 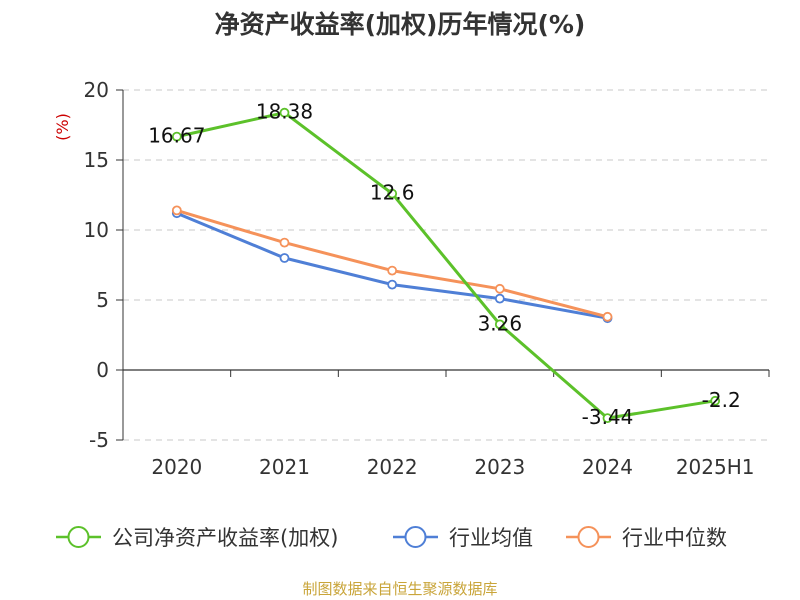 What do you see at coordinates (284, 467) in the screenshot?
I see `x-tick-label: 2021` at bounding box center [284, 467].